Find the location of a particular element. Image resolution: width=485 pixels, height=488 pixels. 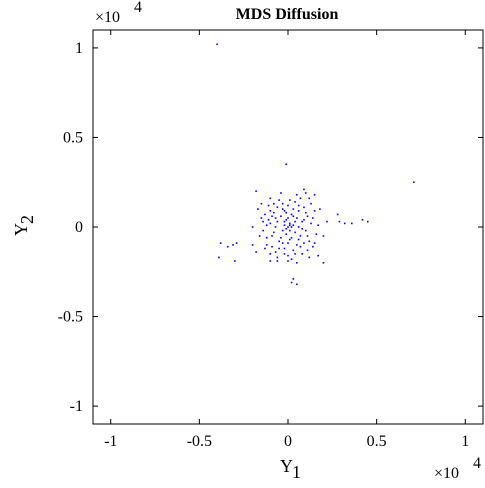

x-tick-label: -0.5 is located at coordinates (199, 441).